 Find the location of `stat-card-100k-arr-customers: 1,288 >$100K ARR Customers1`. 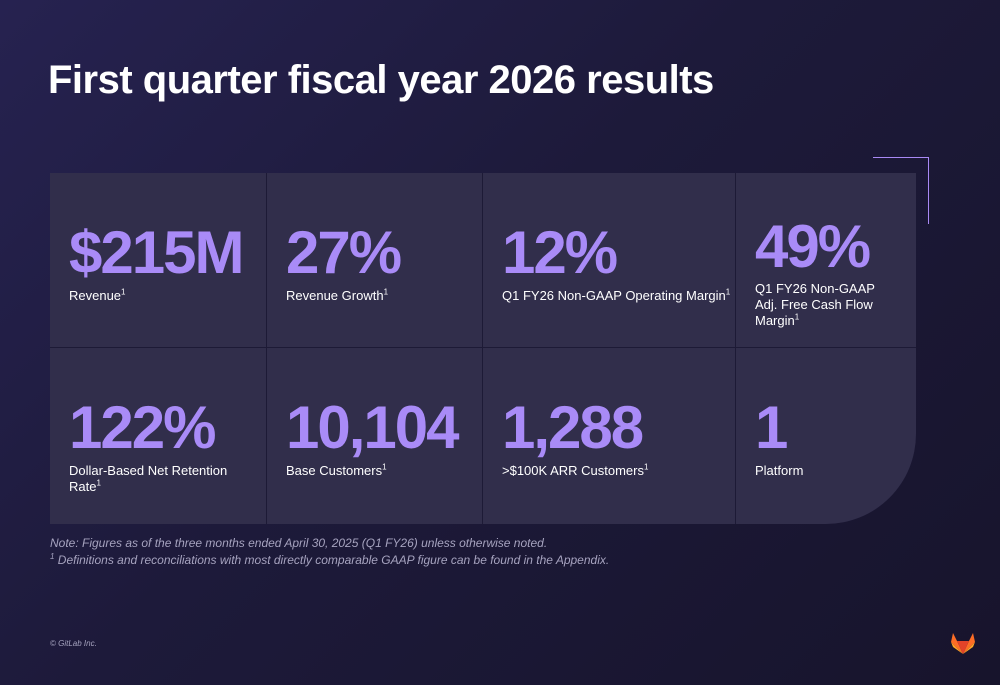

stat-card-100k-arr-customers: 1,288 >$100K ARR Customers1 is located at coordinates (609, 436).